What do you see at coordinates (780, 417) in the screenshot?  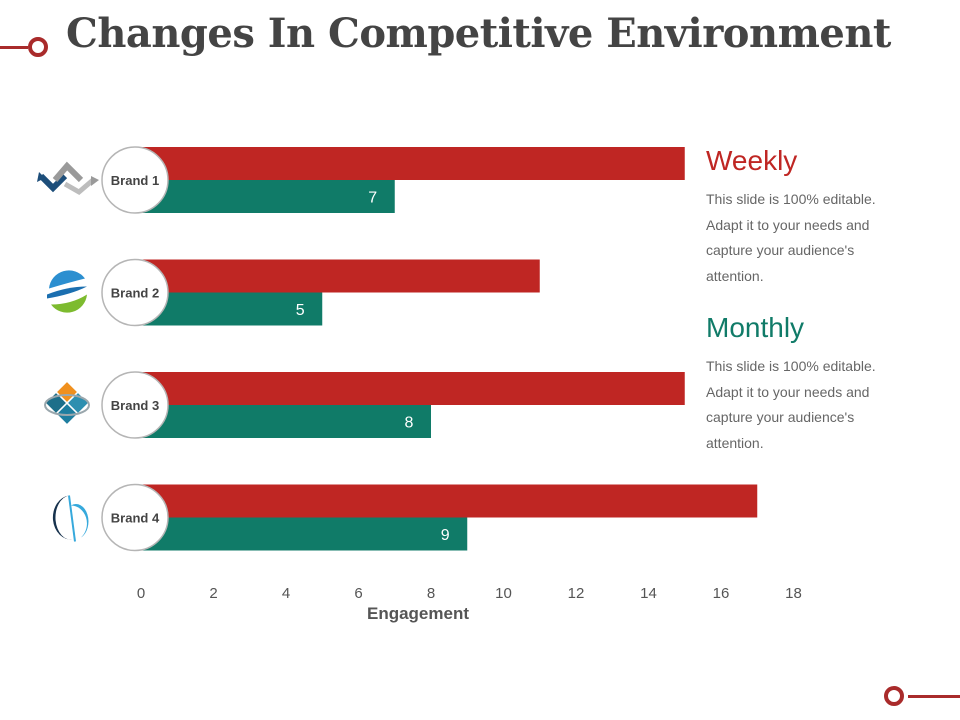 I see `legend-monthly-line: capture your audience's` at bounding box center [780, 417].